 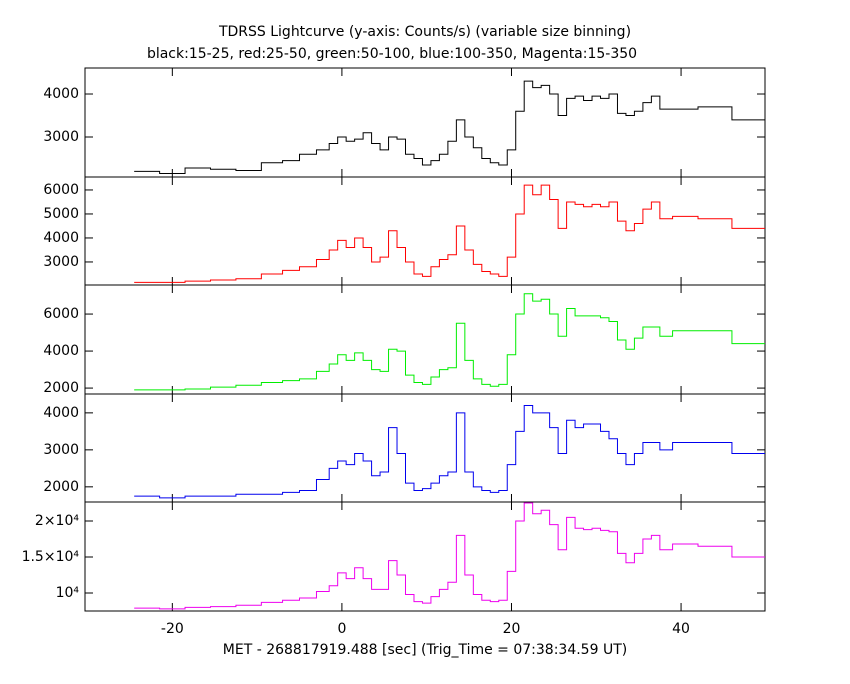 I want to click on x-tick-label: -20, so click(x=172, y=629).